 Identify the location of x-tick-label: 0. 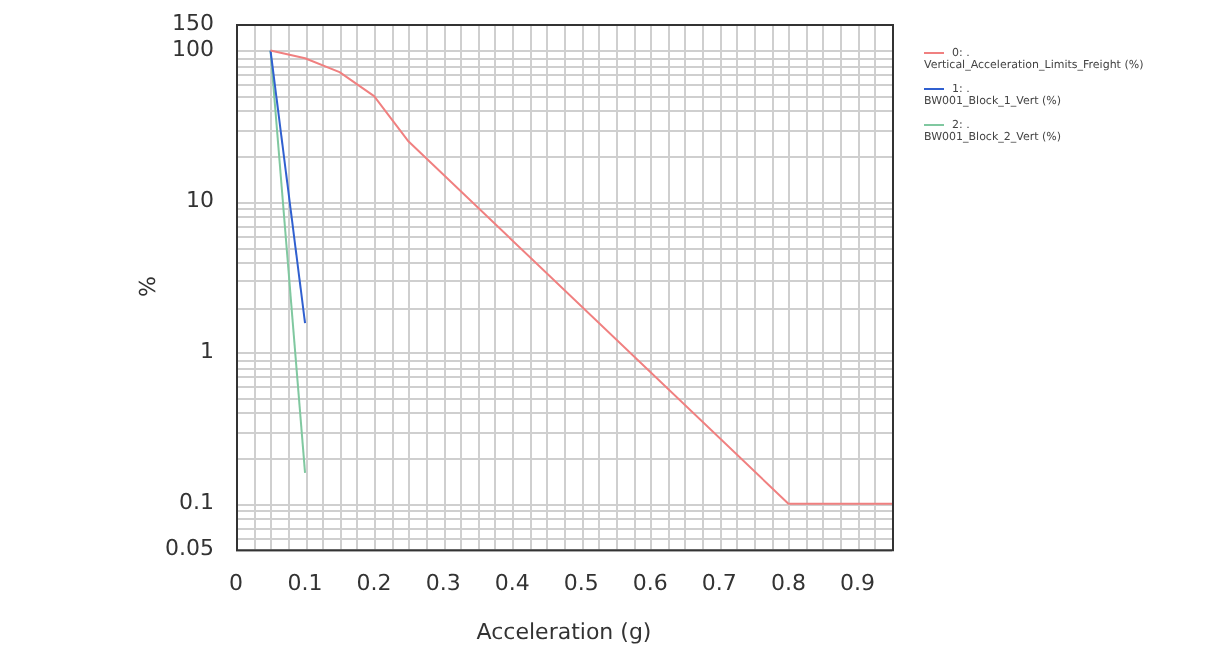
(236, 583).